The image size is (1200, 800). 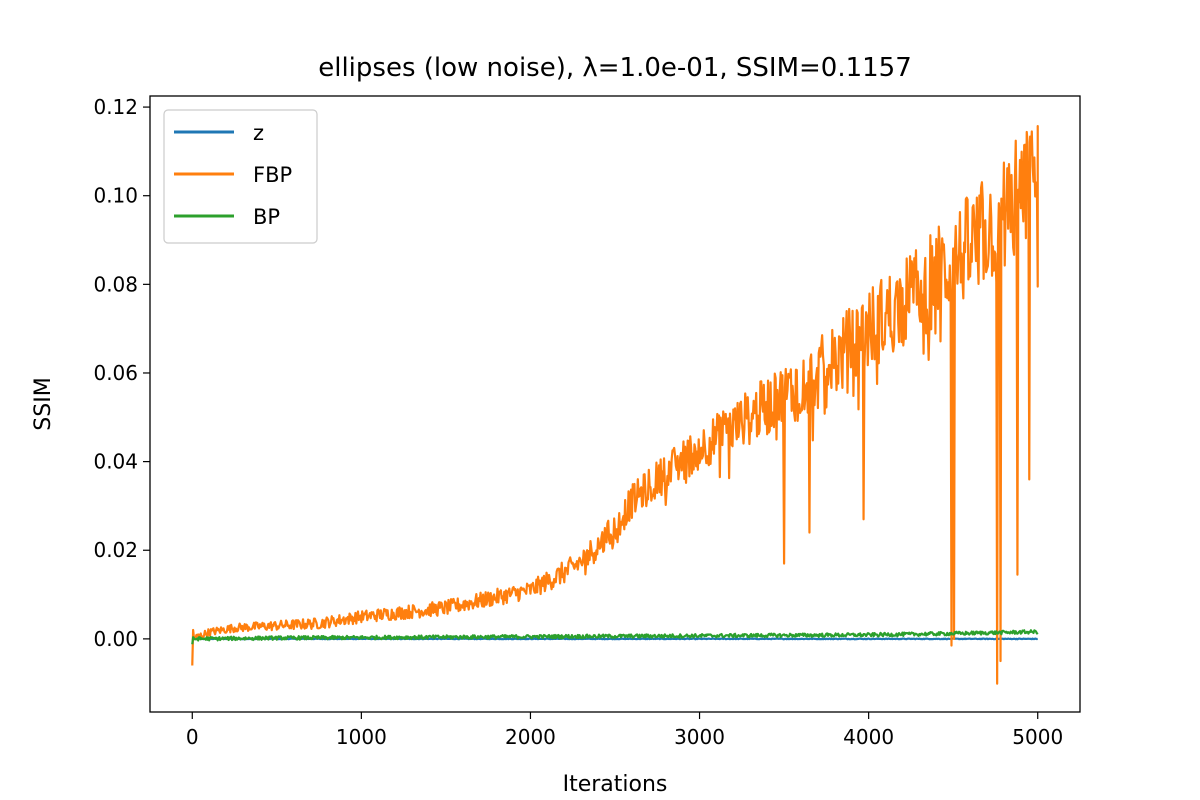 I want to click on y-tick-label: 0.04, so click(x=115, y=462).